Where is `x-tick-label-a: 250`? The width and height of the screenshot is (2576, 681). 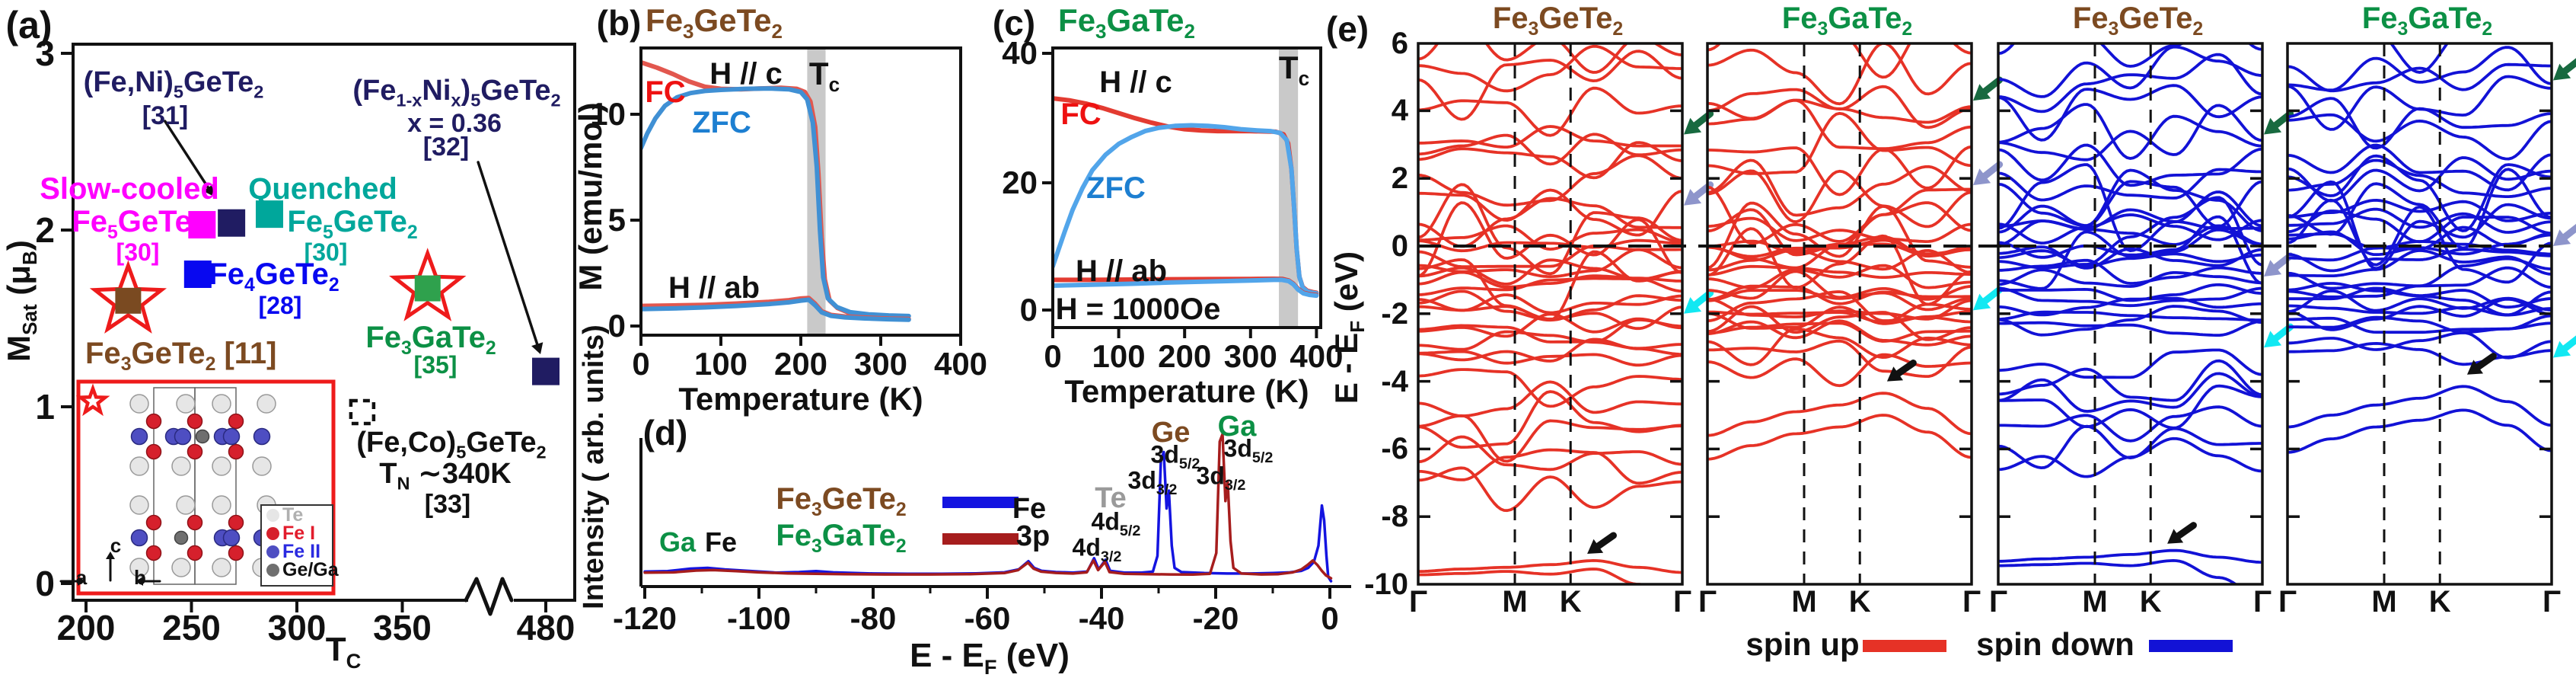
x-tick-label-a: 250 is located at coordinates (191, 627).